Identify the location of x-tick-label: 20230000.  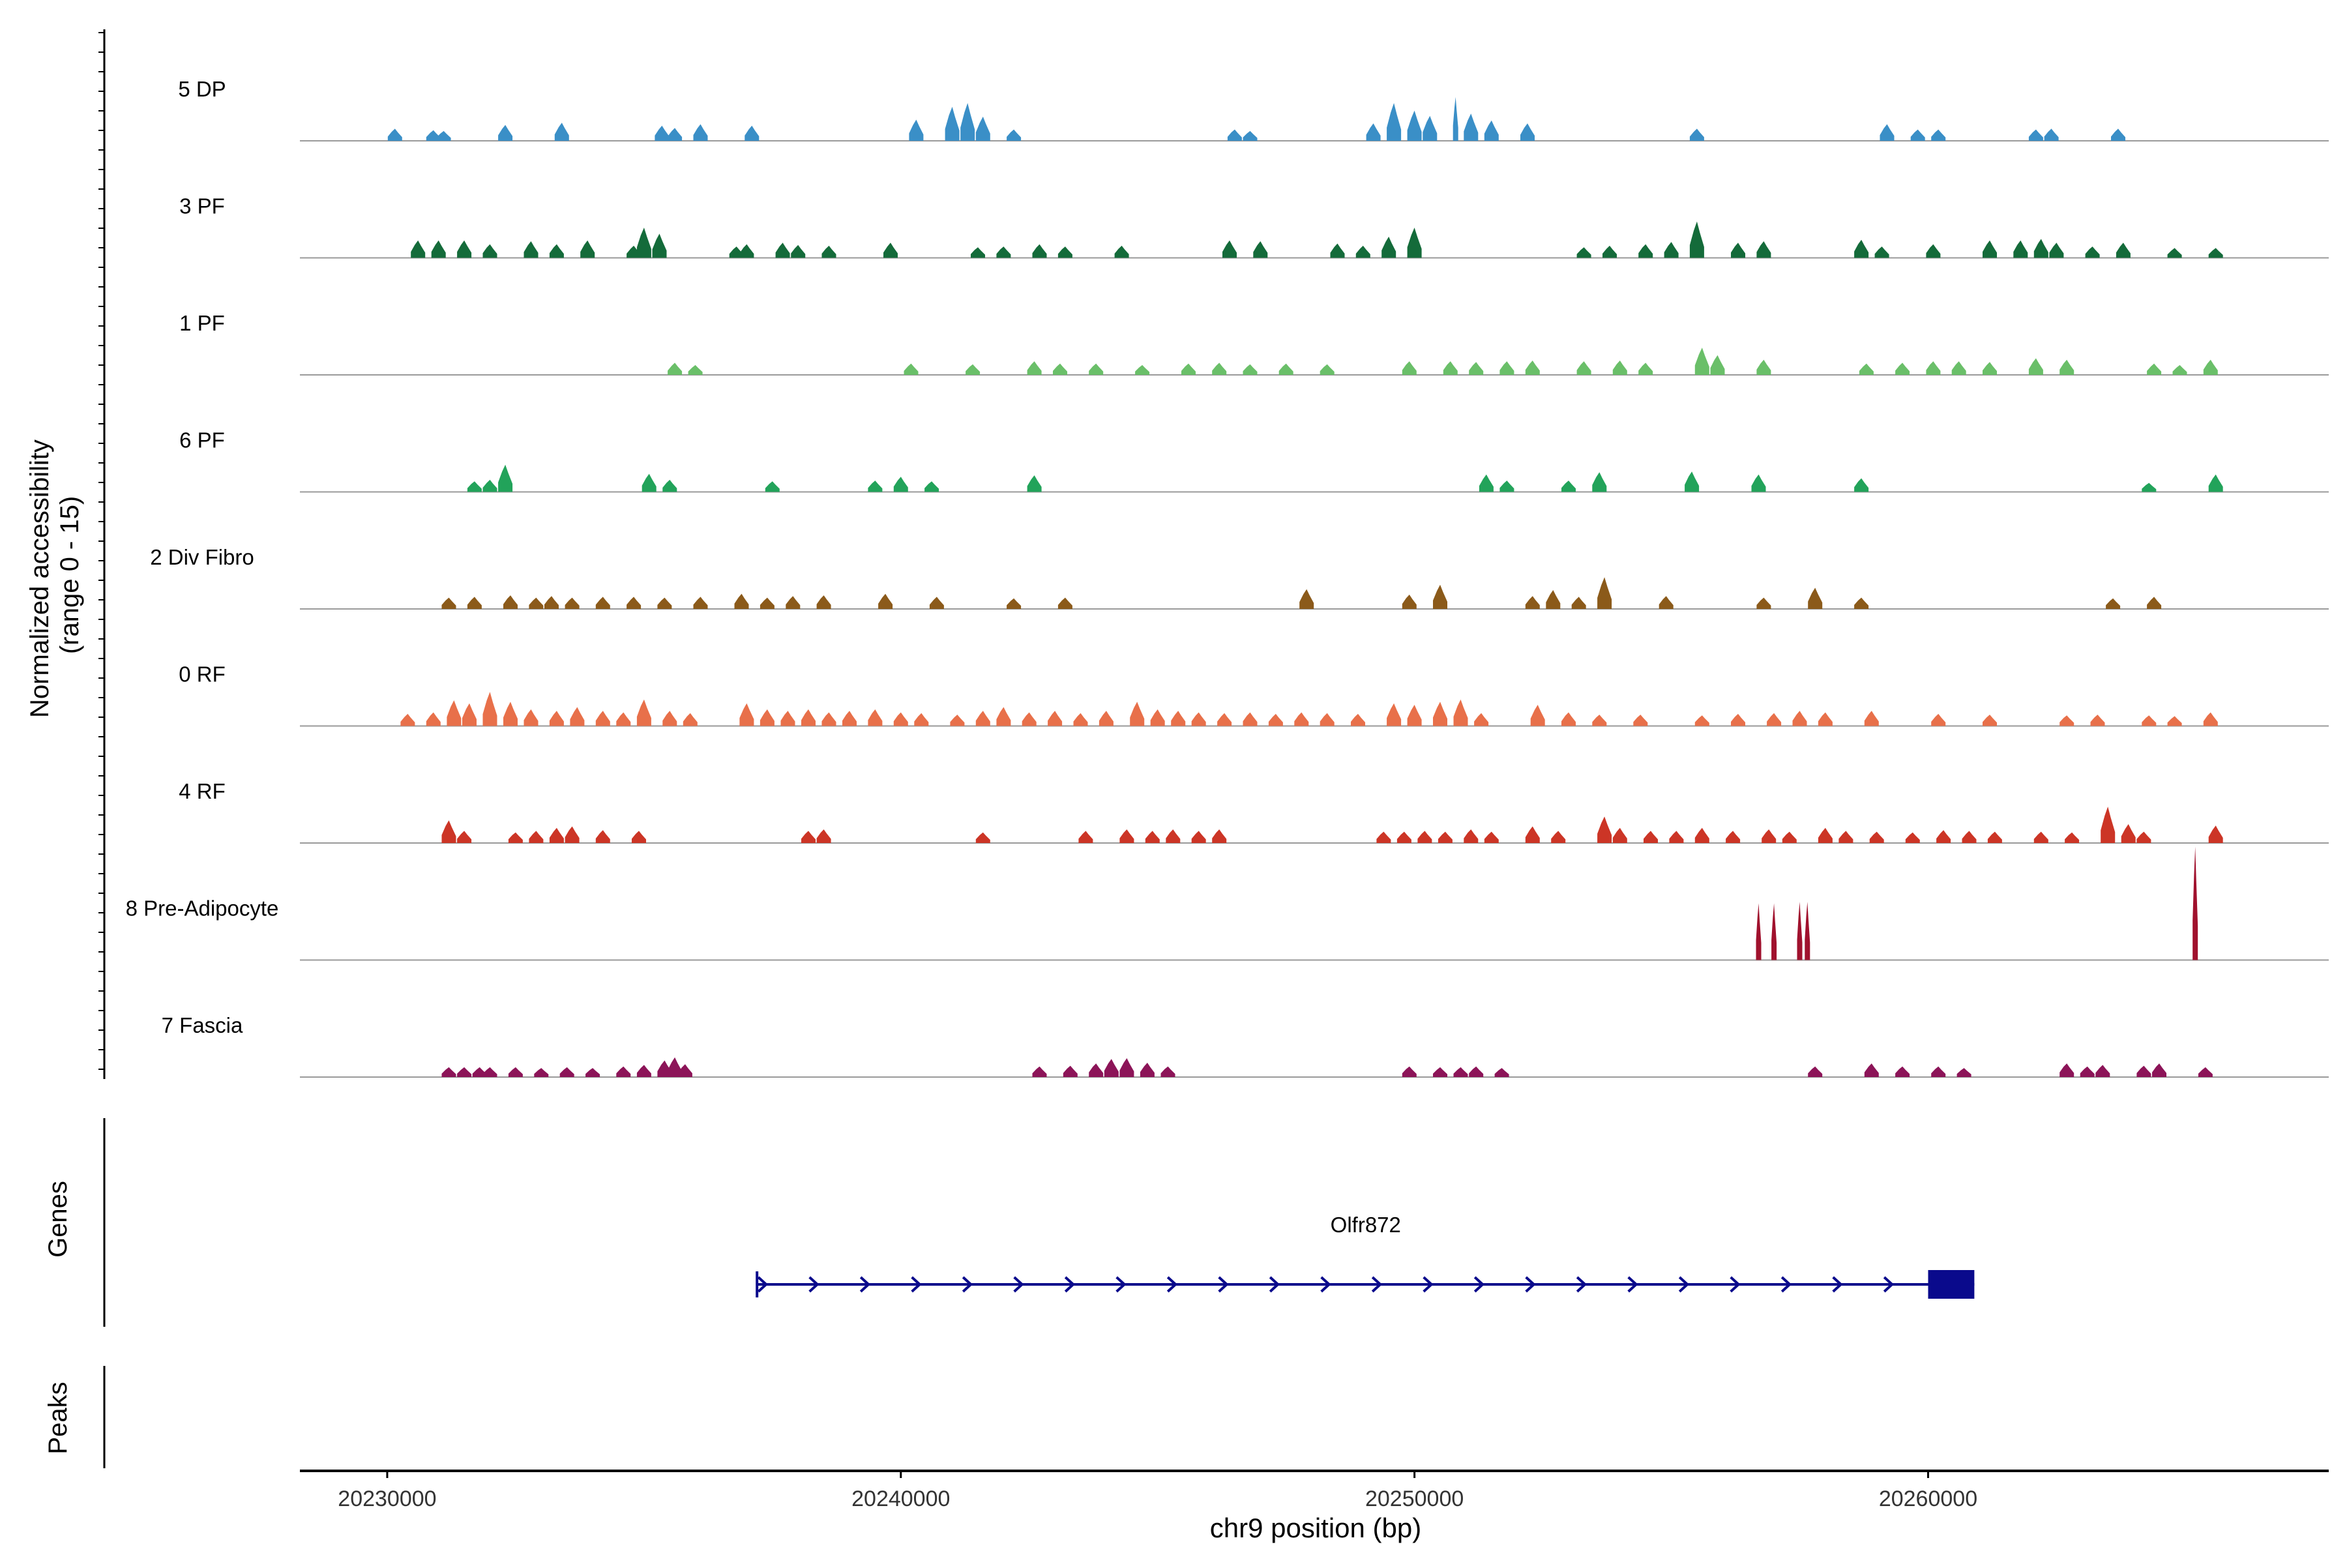
(387, 1499).